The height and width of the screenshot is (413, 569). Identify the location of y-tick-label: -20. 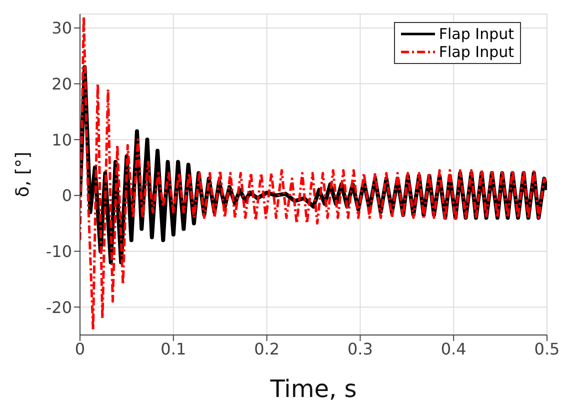
(59, 307).